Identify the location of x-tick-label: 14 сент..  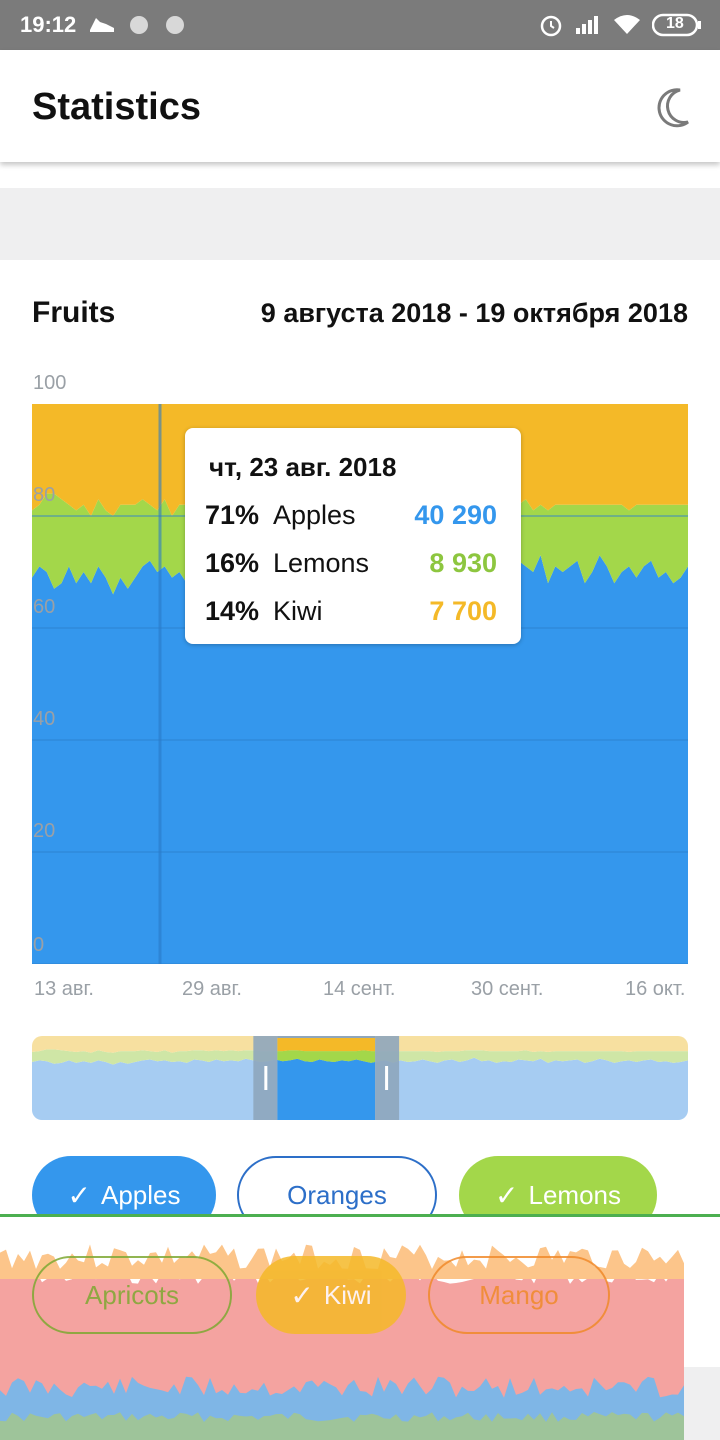
(359, 989).